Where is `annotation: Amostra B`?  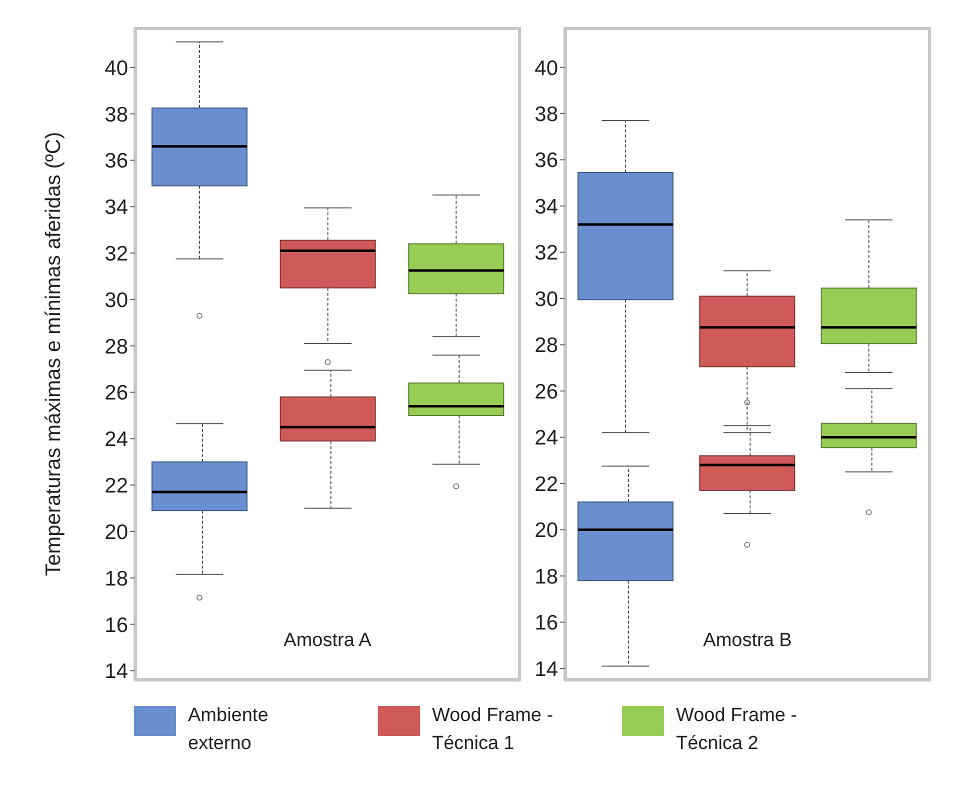
annotation: Amostra B is located at coordinates (747, 641).